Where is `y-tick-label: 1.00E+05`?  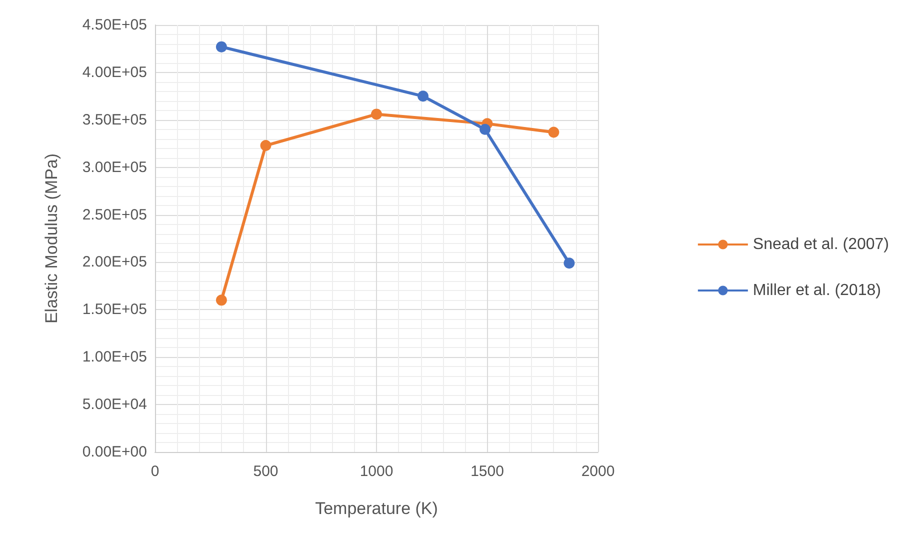 y-tick-label: 1.00E+05 is located at coordinates (114, 357).